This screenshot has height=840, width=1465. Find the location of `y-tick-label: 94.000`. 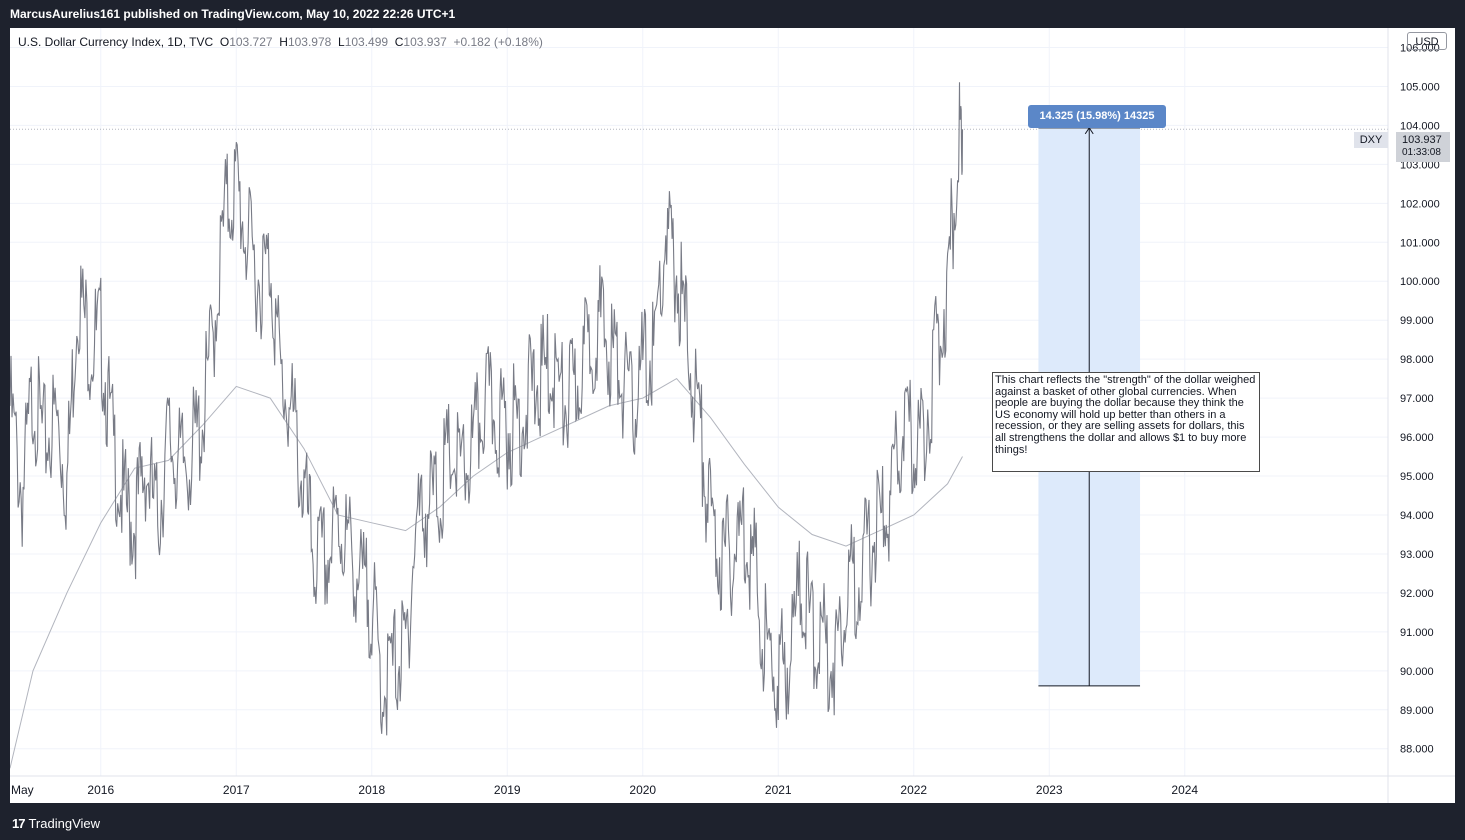

y-tick-label: 94.000 is located at coordinates (1417, 516).